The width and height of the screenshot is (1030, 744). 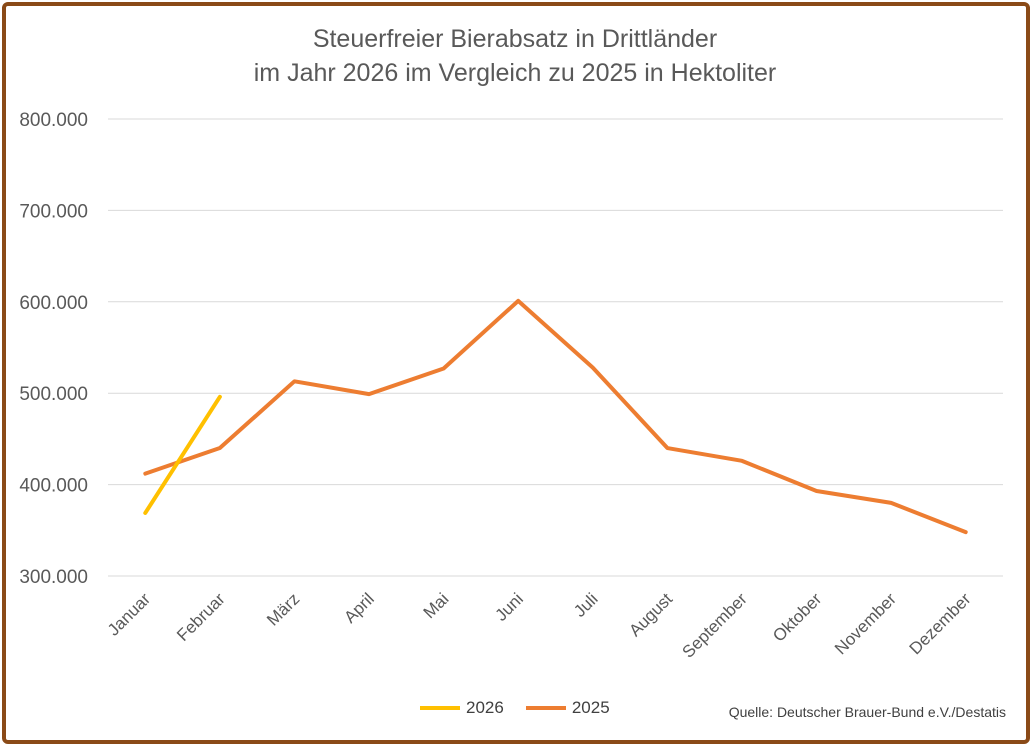 What do you see at coordinates (129, 614) in the screenshot?
I see `x-tick-label: Januar` at bounding box center [129, 614].